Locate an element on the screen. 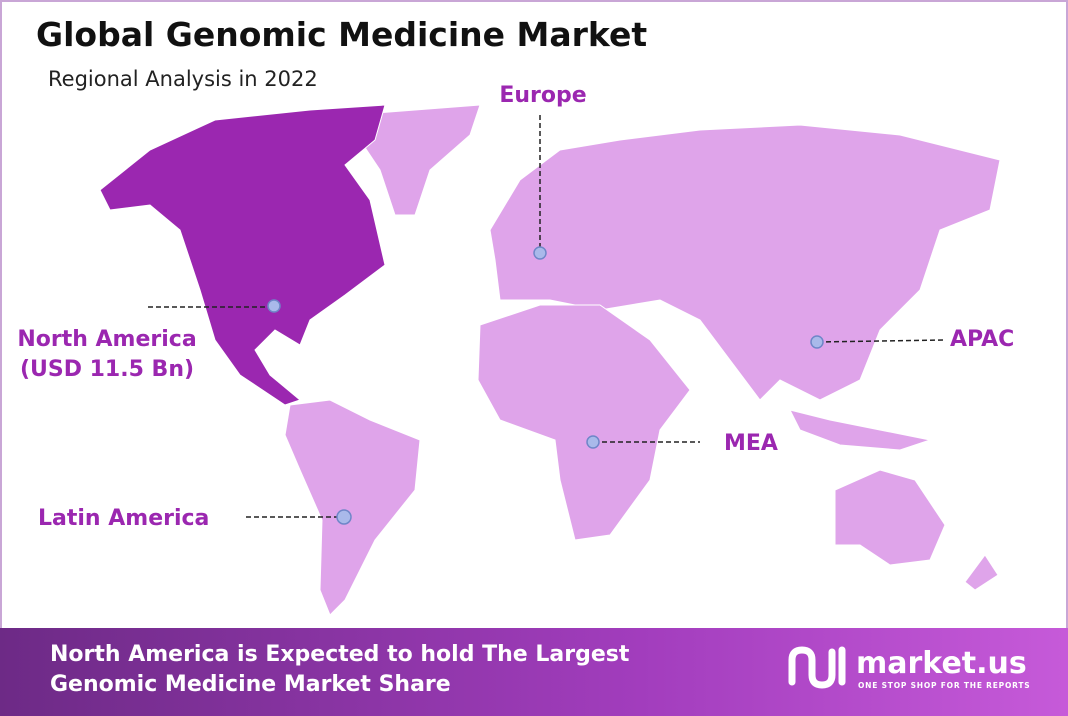 This screenshot has width=1068, height=716. region-value: (USD 11.5 Bn) is located at coordinates (107, 369).